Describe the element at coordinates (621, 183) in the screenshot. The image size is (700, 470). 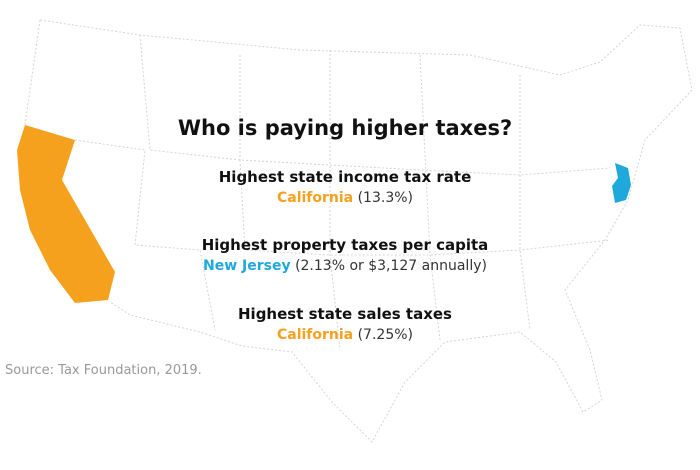
I see `new-jersey` at that location.